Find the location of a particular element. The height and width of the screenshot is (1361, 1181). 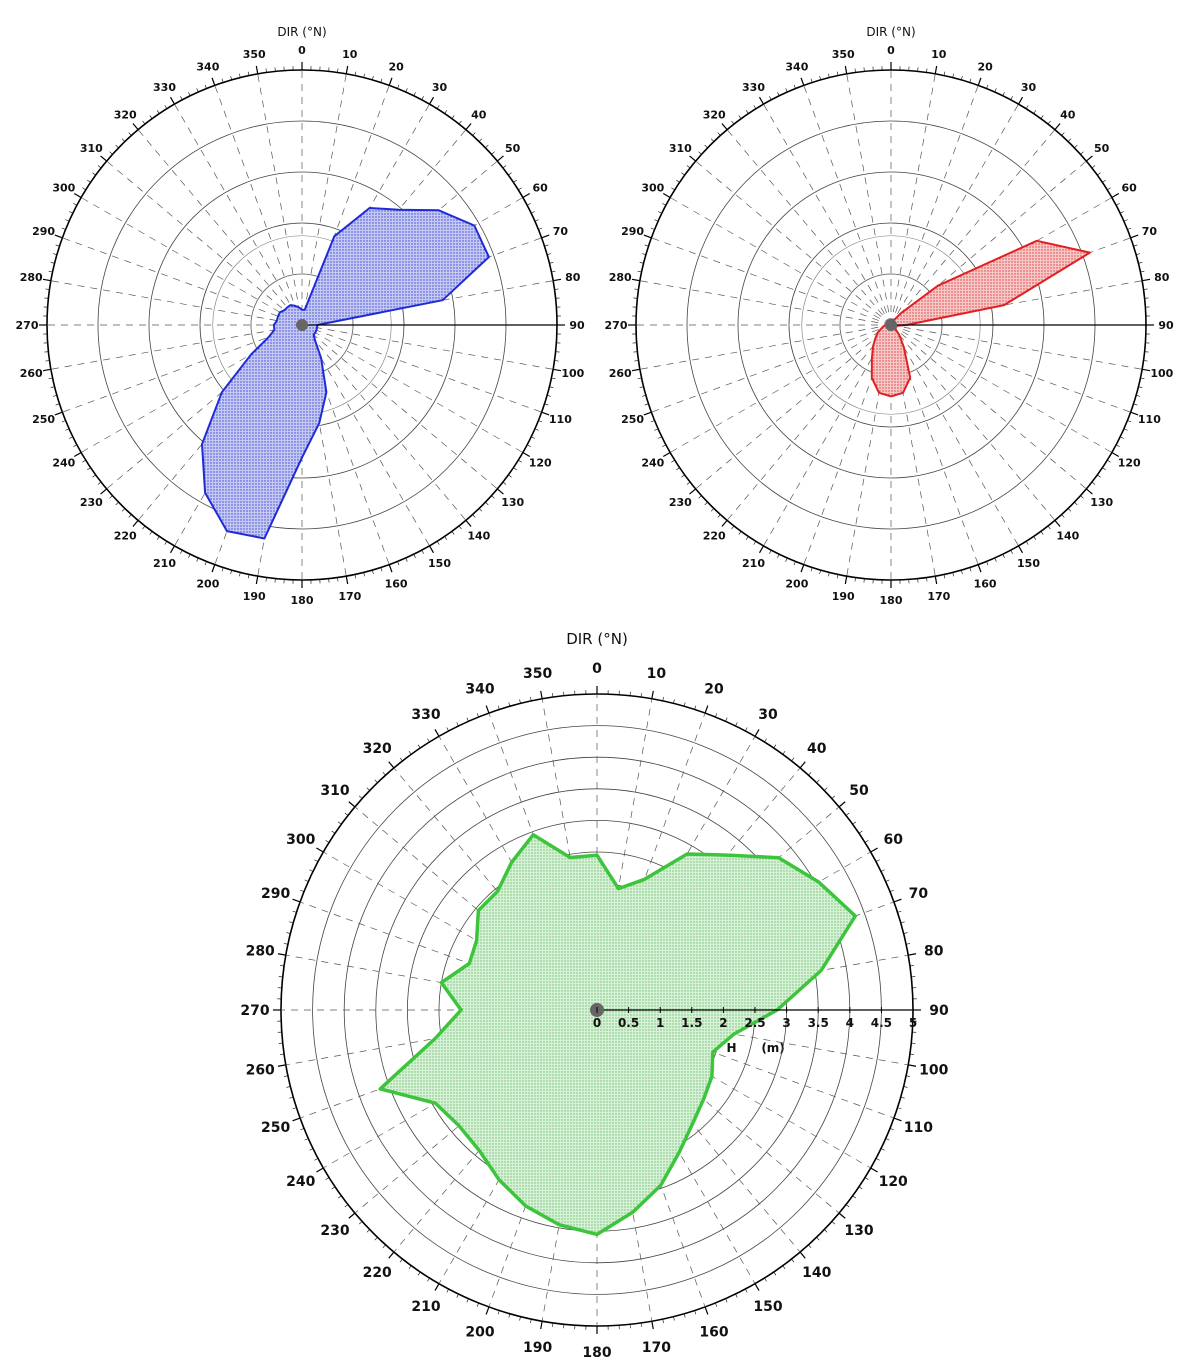

angle-tick-label: 170 is located at coordinates (349, 596).